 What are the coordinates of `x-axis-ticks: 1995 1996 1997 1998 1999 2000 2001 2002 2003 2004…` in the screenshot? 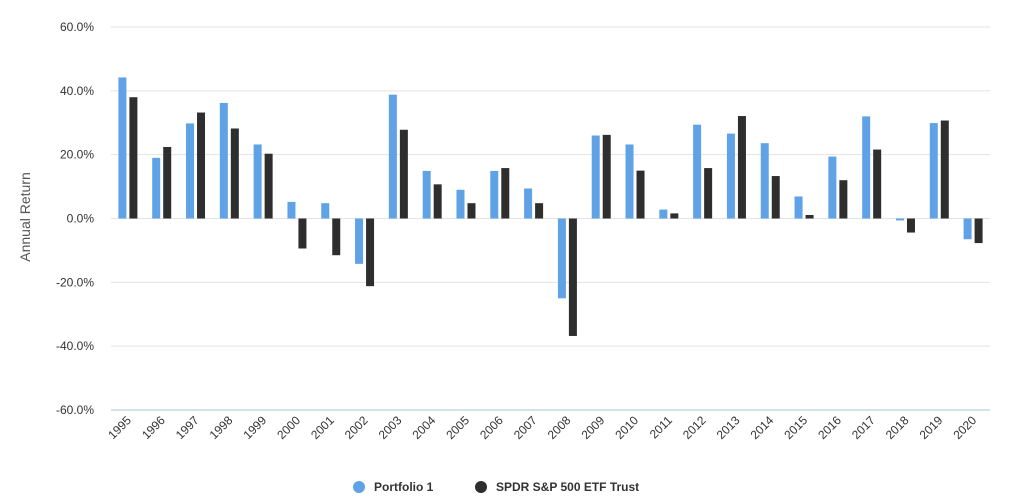 It's located at (542, 427).